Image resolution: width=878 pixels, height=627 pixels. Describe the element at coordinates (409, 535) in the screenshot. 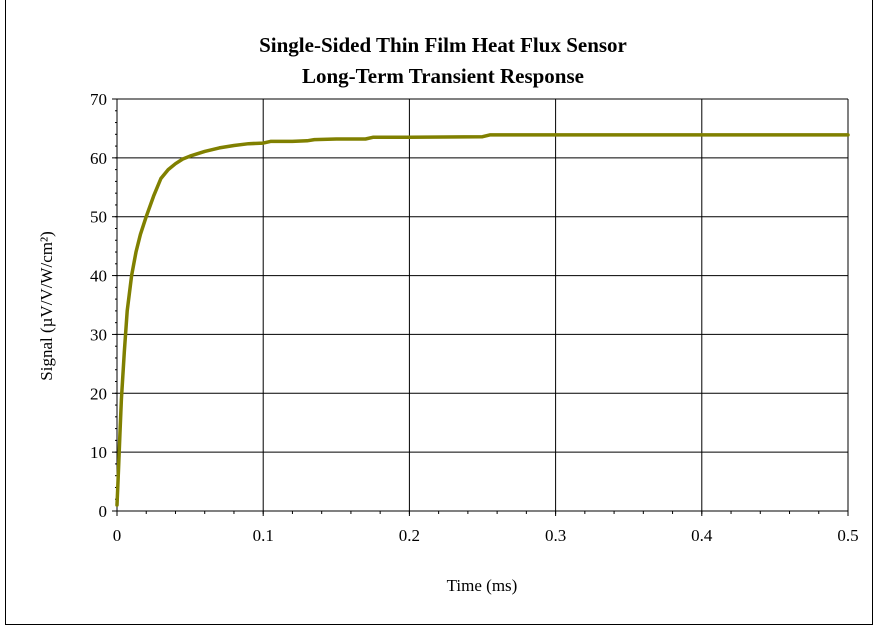

I see `x-tick-label: 0.2` at that location.